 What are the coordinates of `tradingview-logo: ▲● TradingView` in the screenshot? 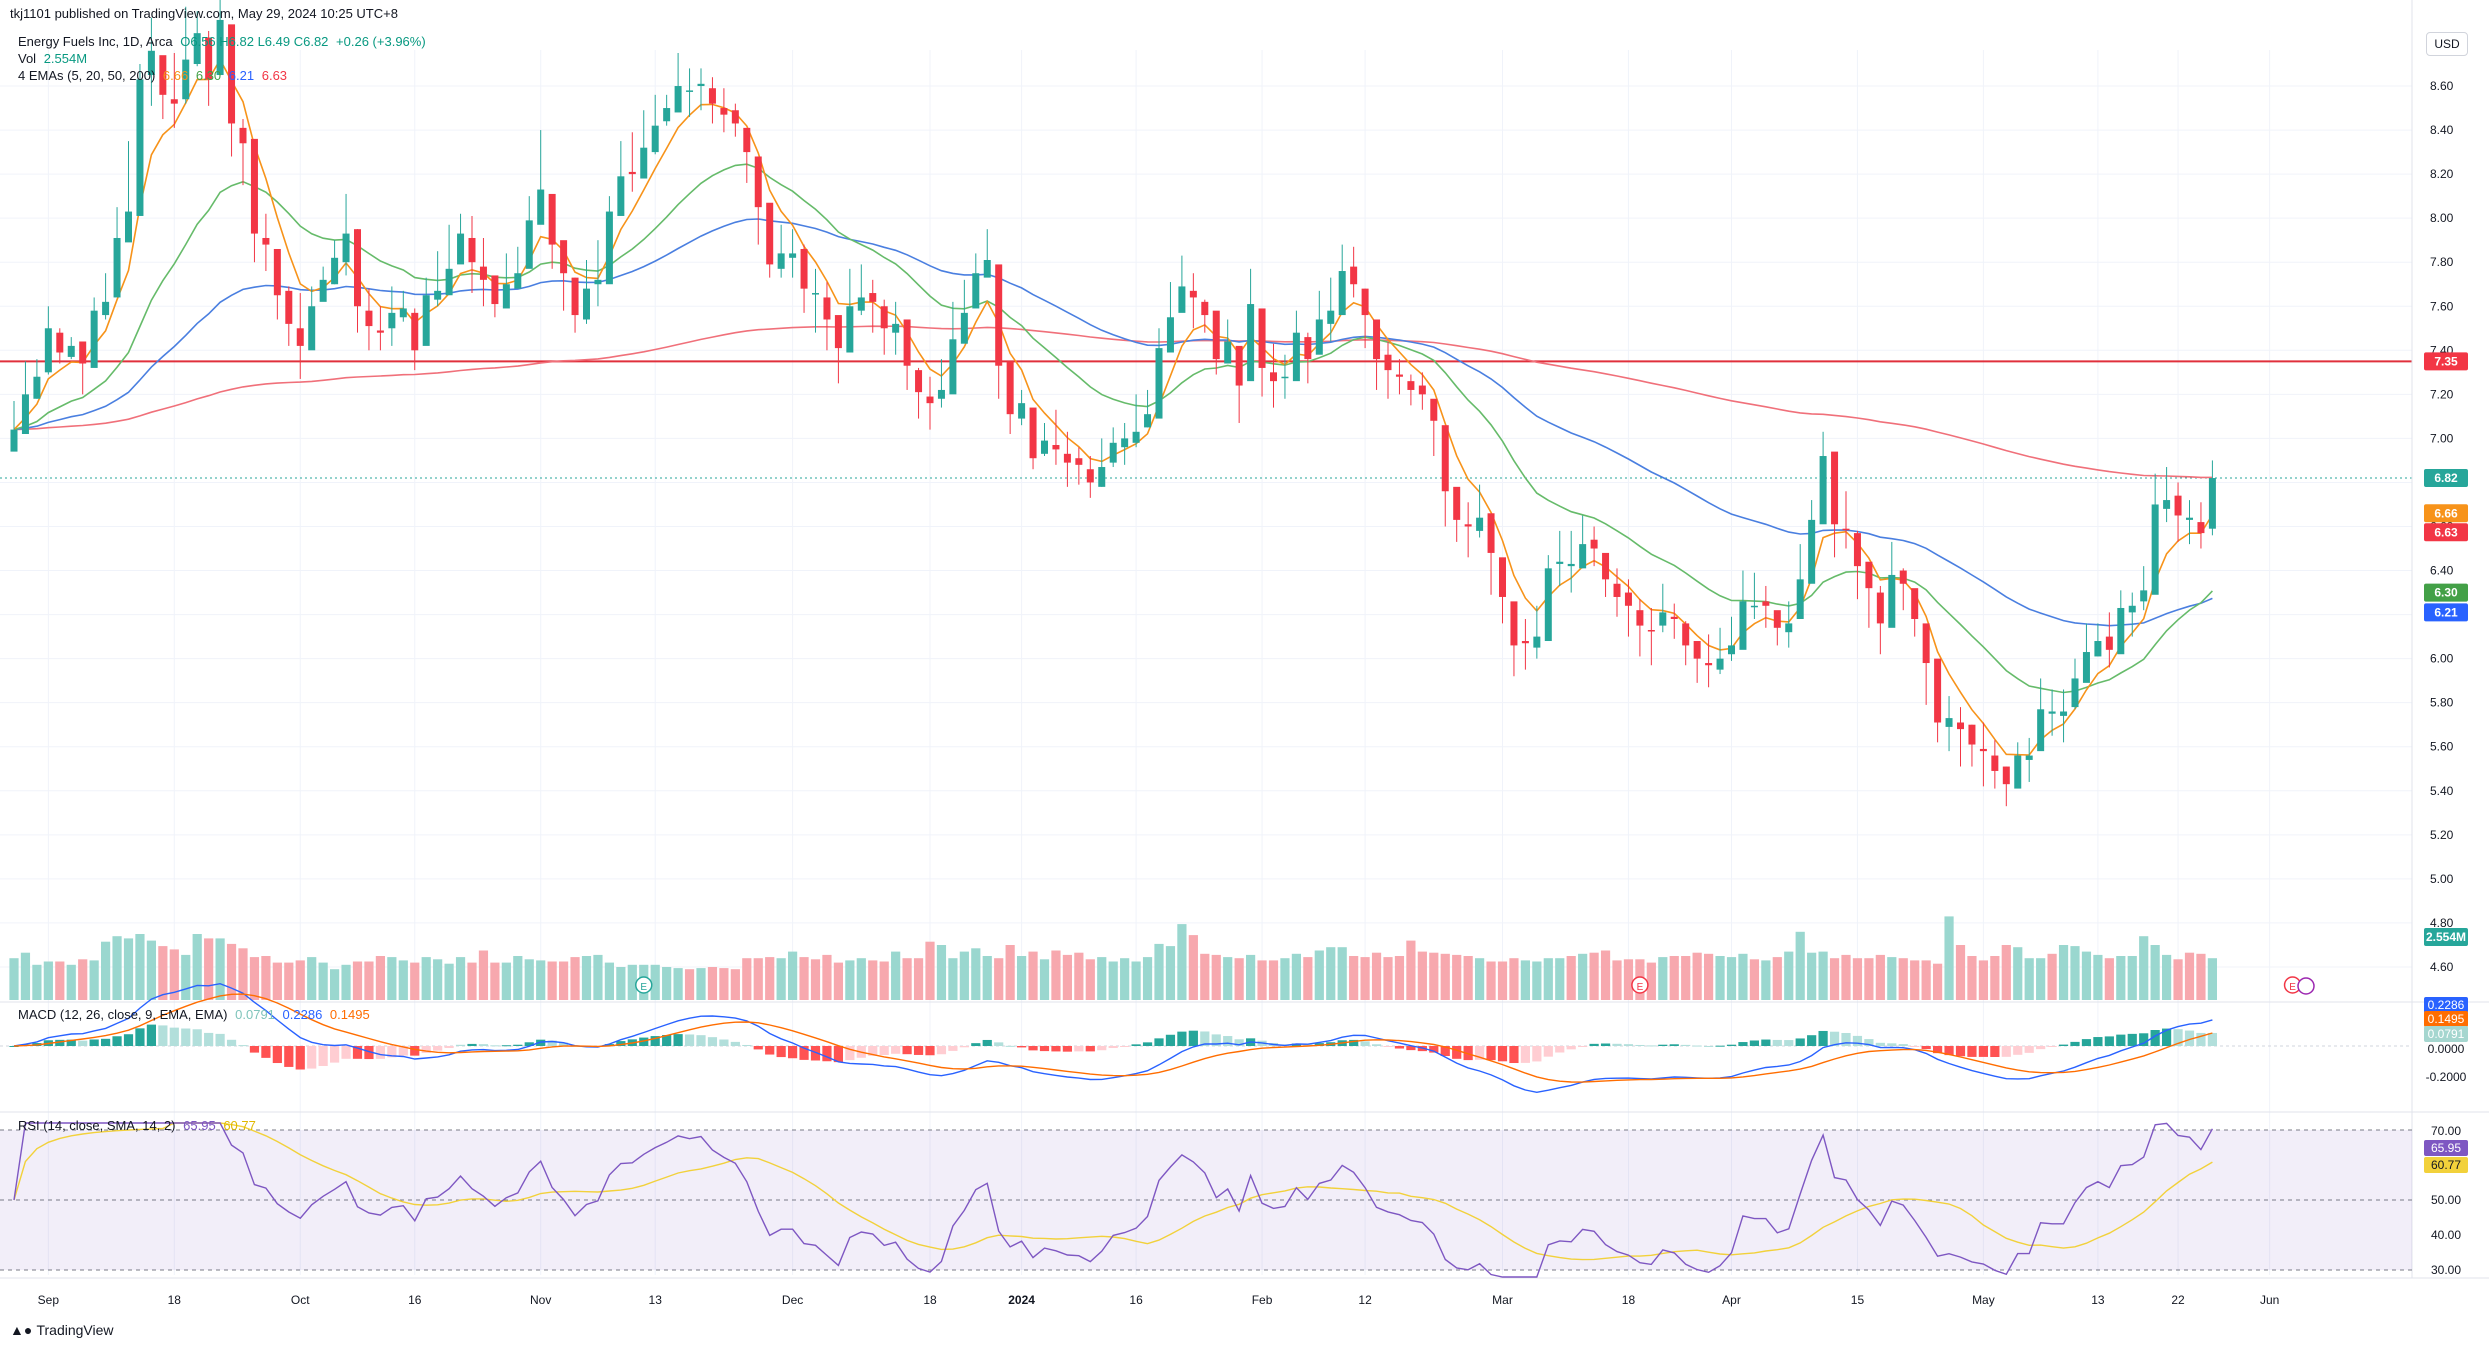 It's located at (62, 1330).